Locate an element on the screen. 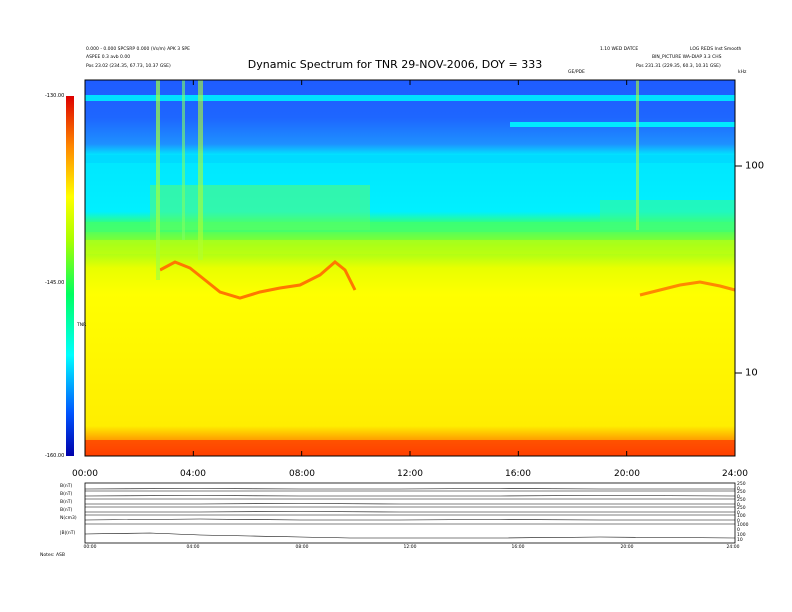 The width and height of the screenshot is (792, 612). trace-b1 is located at coordinates (409, 489).